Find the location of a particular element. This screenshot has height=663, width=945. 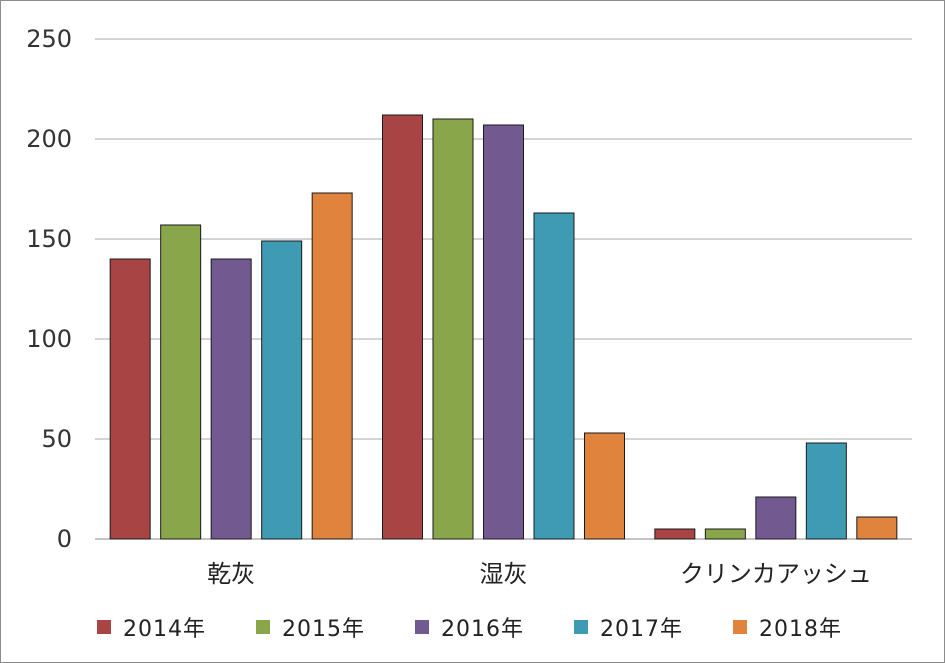

x-category-label: 乾灰 is located at coordinates (231, 574).